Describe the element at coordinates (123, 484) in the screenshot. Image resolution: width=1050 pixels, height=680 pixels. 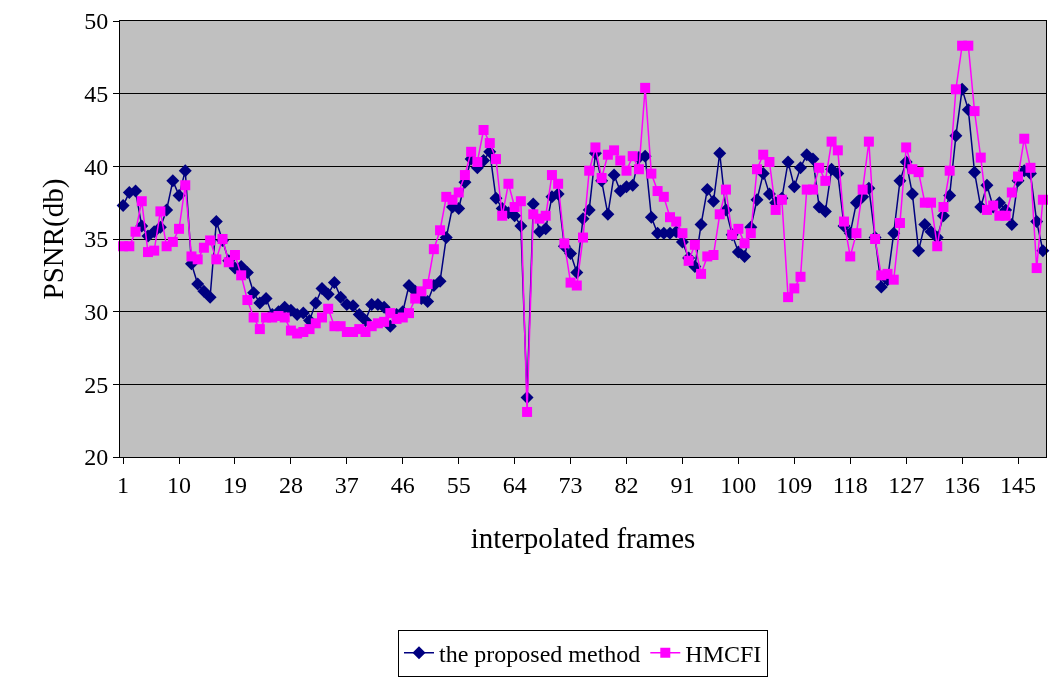
I see `x-tick-label: 1` at that location.